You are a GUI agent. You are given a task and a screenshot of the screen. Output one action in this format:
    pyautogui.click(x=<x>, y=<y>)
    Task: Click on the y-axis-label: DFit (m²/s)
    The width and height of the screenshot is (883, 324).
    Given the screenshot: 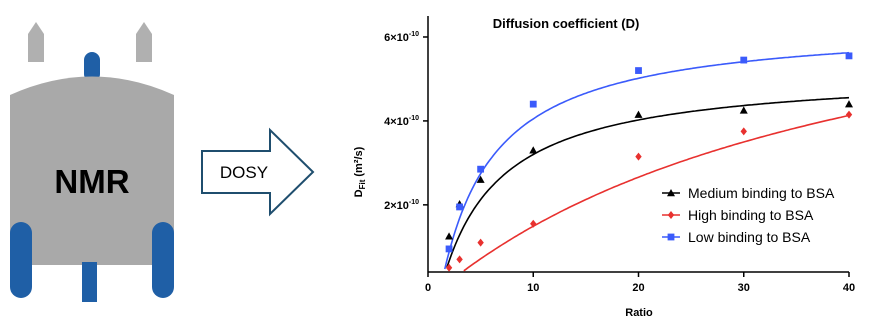 What is the action you would take?
    pyautogui.click(x=360, y=171)
    